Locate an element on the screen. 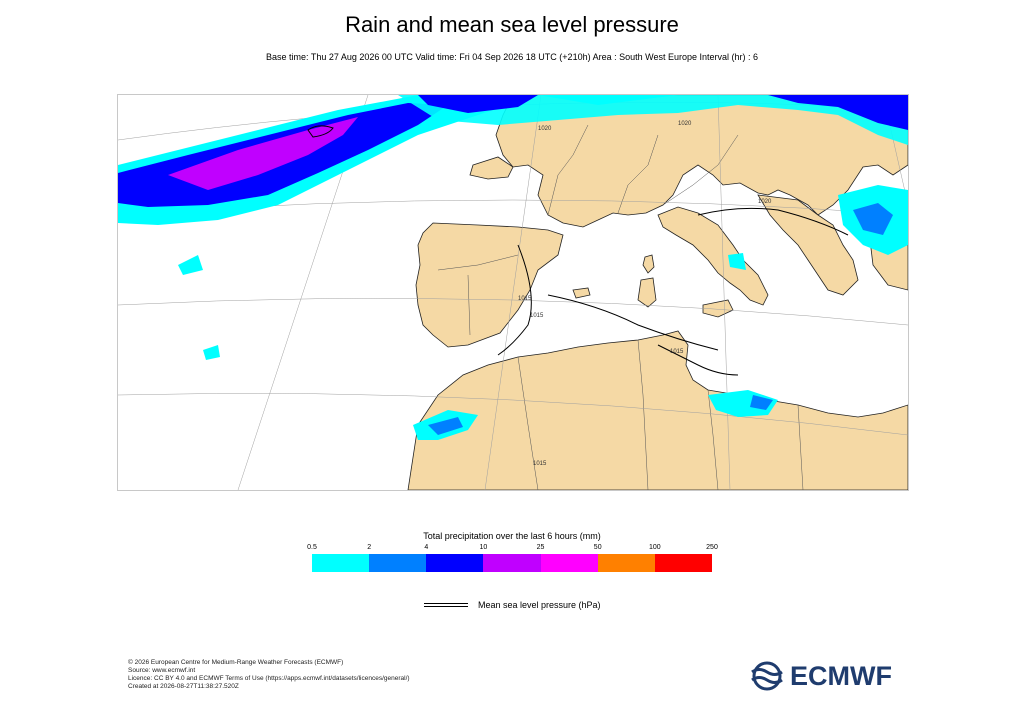 This screenshot has width=1024, height=720. land-sardinia is located at coordinates (647, 292).